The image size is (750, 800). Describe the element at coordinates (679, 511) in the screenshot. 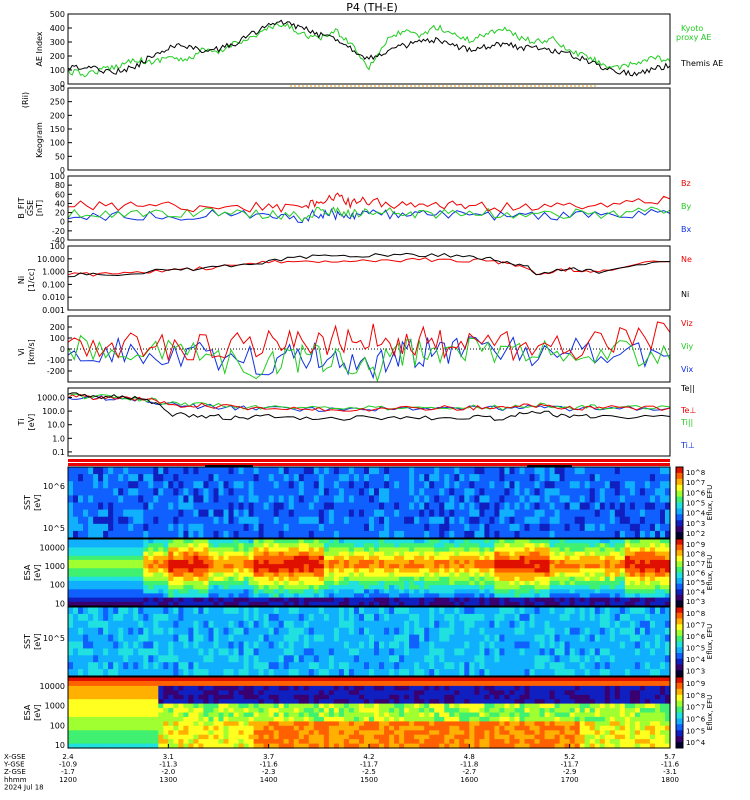

I see `sst-ion-colorbar` at that location.